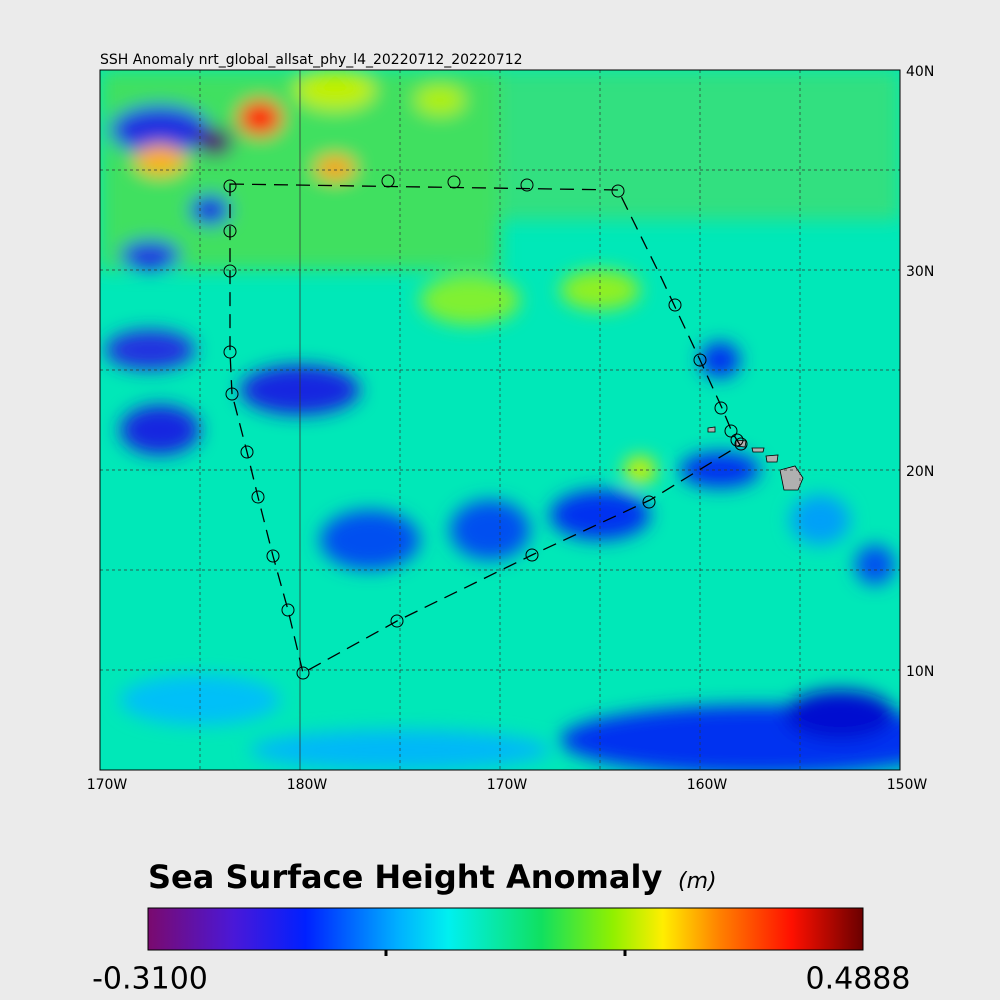 Image resolution: width=1000 pixels, height=1000 pixels. What do you see at coordinates (920, 72) in the screenshot?
I see `y-axis-label: 40N` at bounding box center [920, 72].